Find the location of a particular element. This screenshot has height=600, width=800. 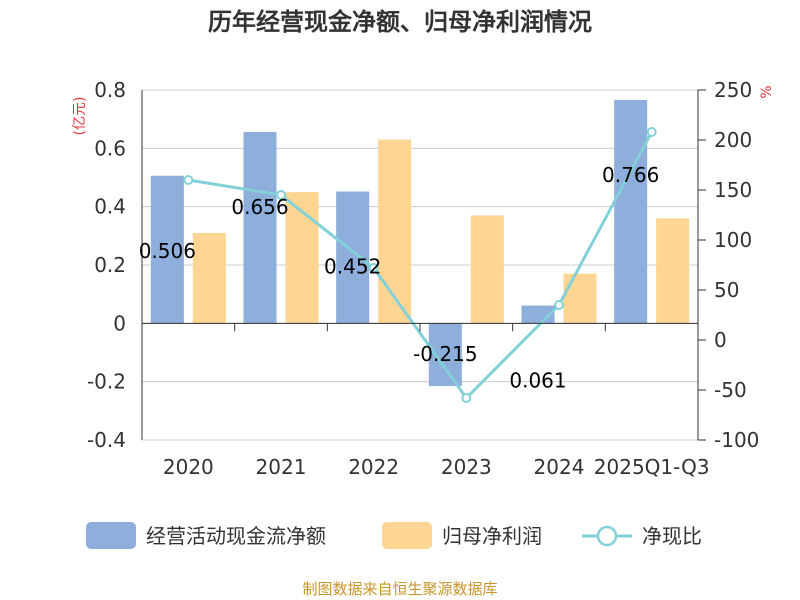

y-left-tick-label: 0.2 is located at coordinates (110, 265).